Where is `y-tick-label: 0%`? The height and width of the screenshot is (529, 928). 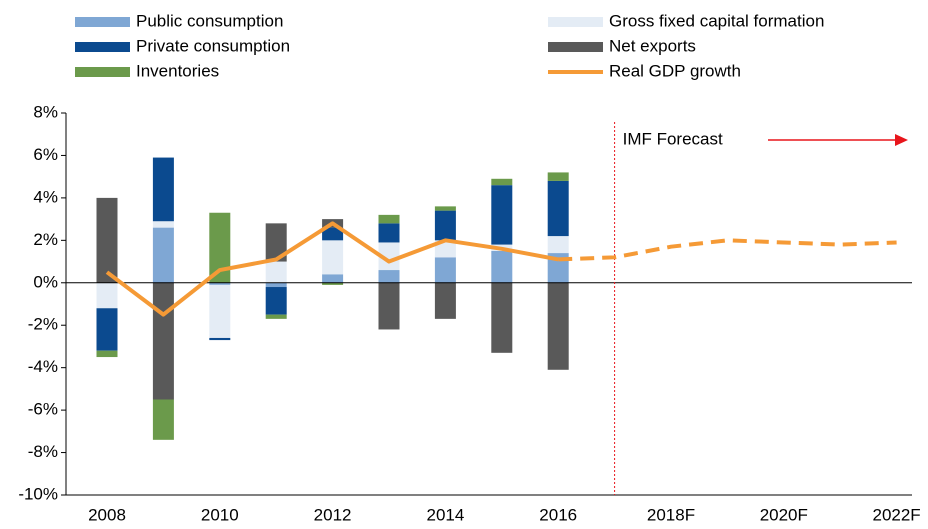
y-tick-label: 0% is located at coordinates (45, 281).